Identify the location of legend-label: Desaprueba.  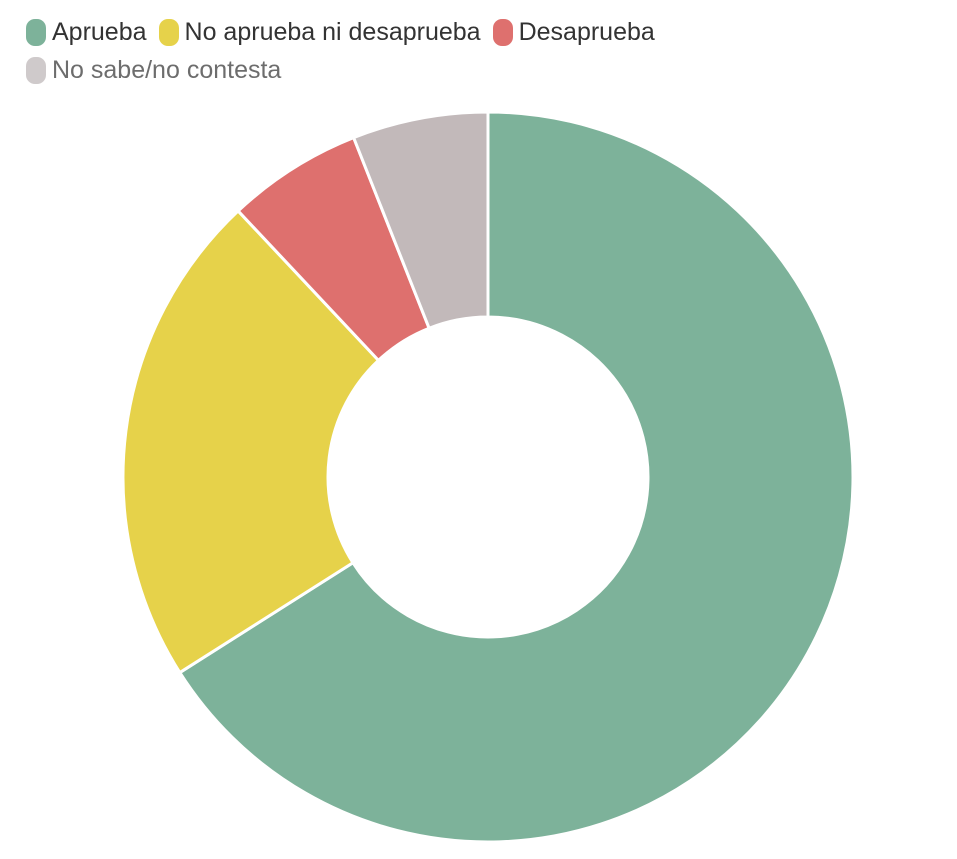
(586, 32).